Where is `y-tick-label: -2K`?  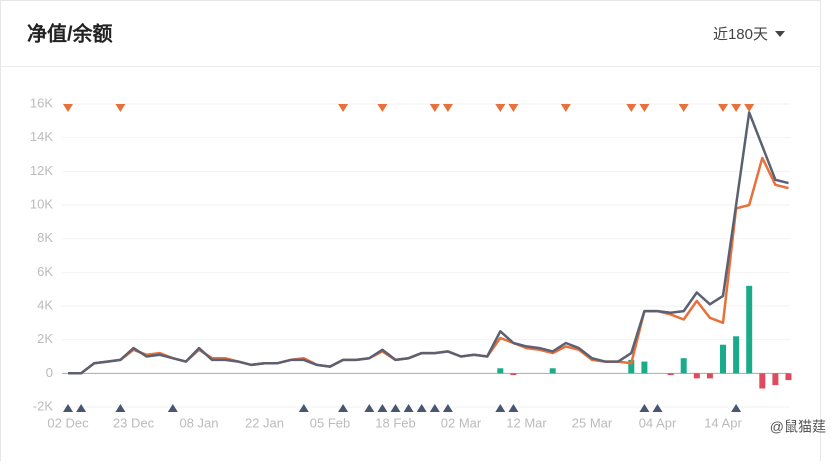
y-tick-label: -2K is located at coordinates (43, 405).